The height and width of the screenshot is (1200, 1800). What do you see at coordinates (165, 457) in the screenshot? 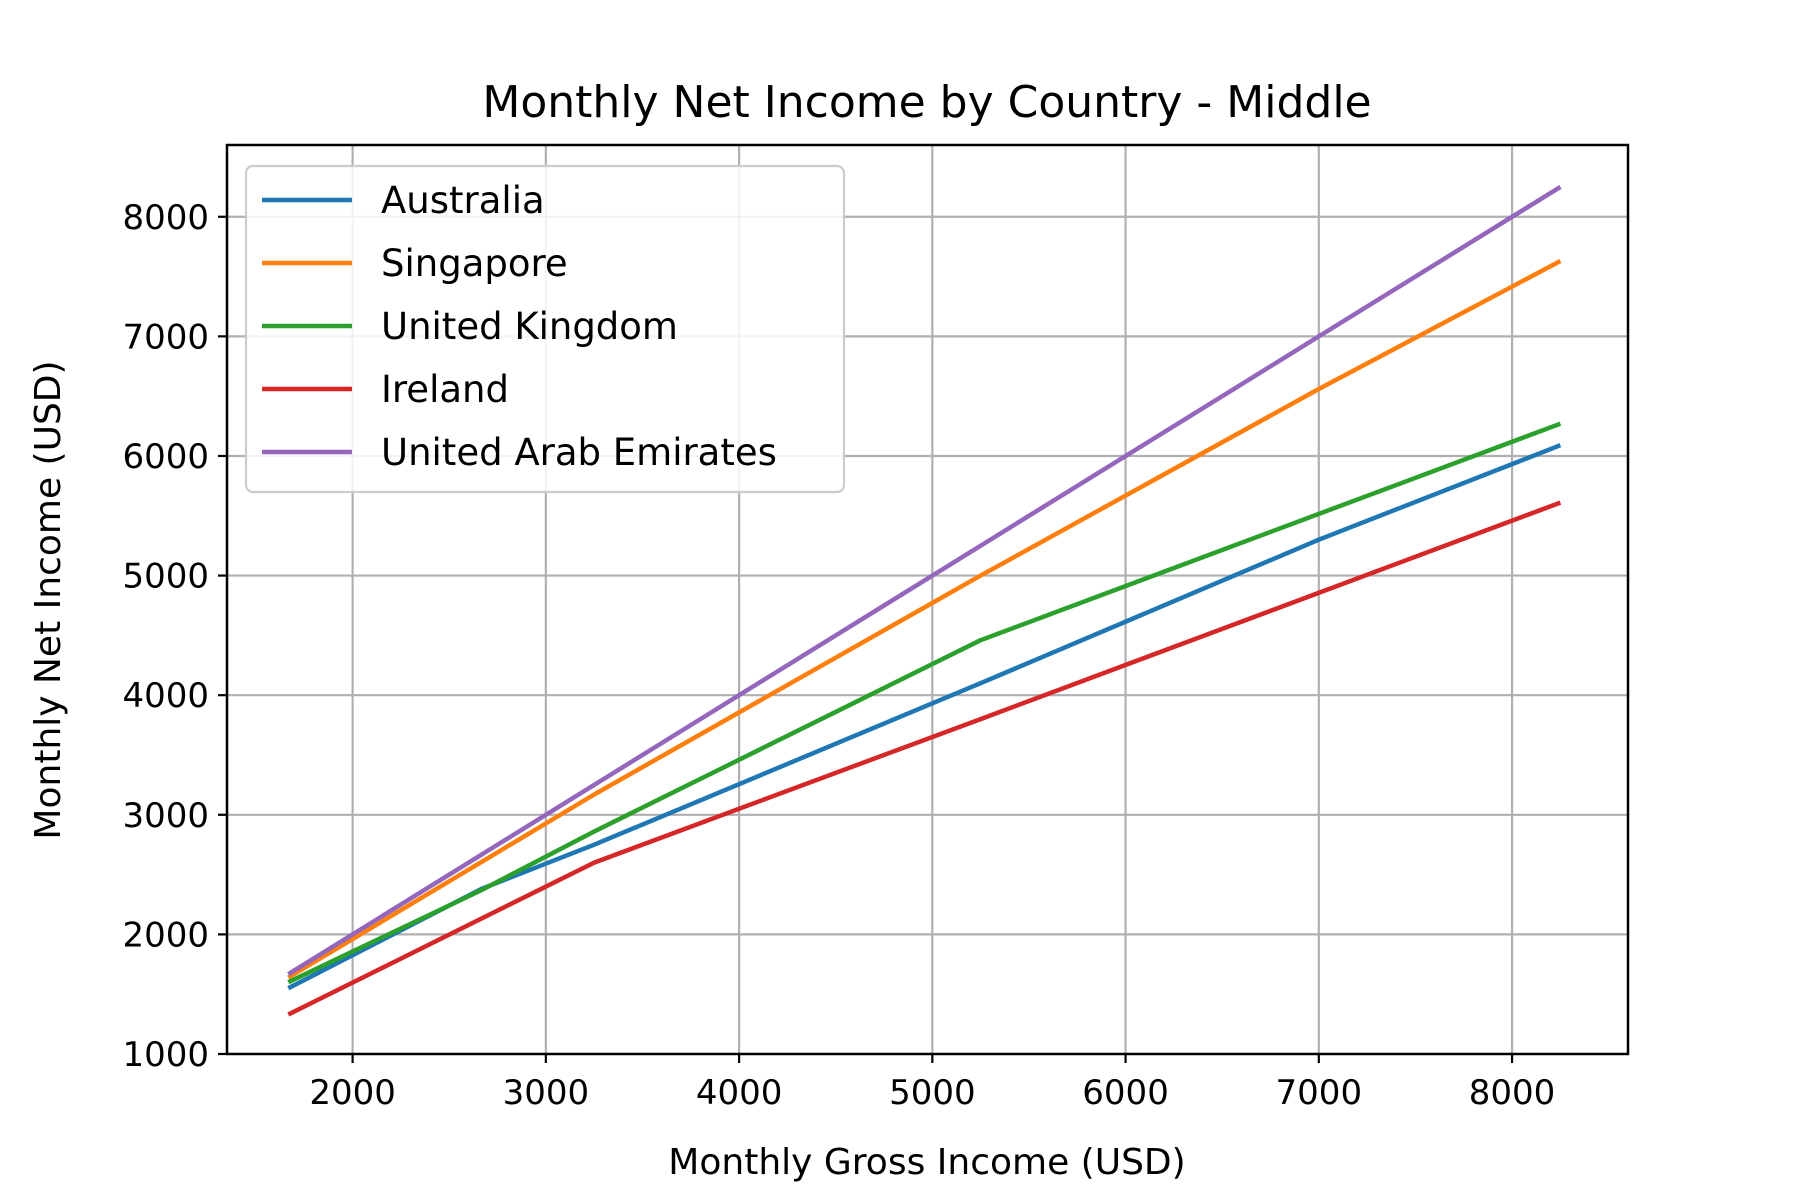
I see `y-tick-label: 6000` at bounding box center [165, 457].